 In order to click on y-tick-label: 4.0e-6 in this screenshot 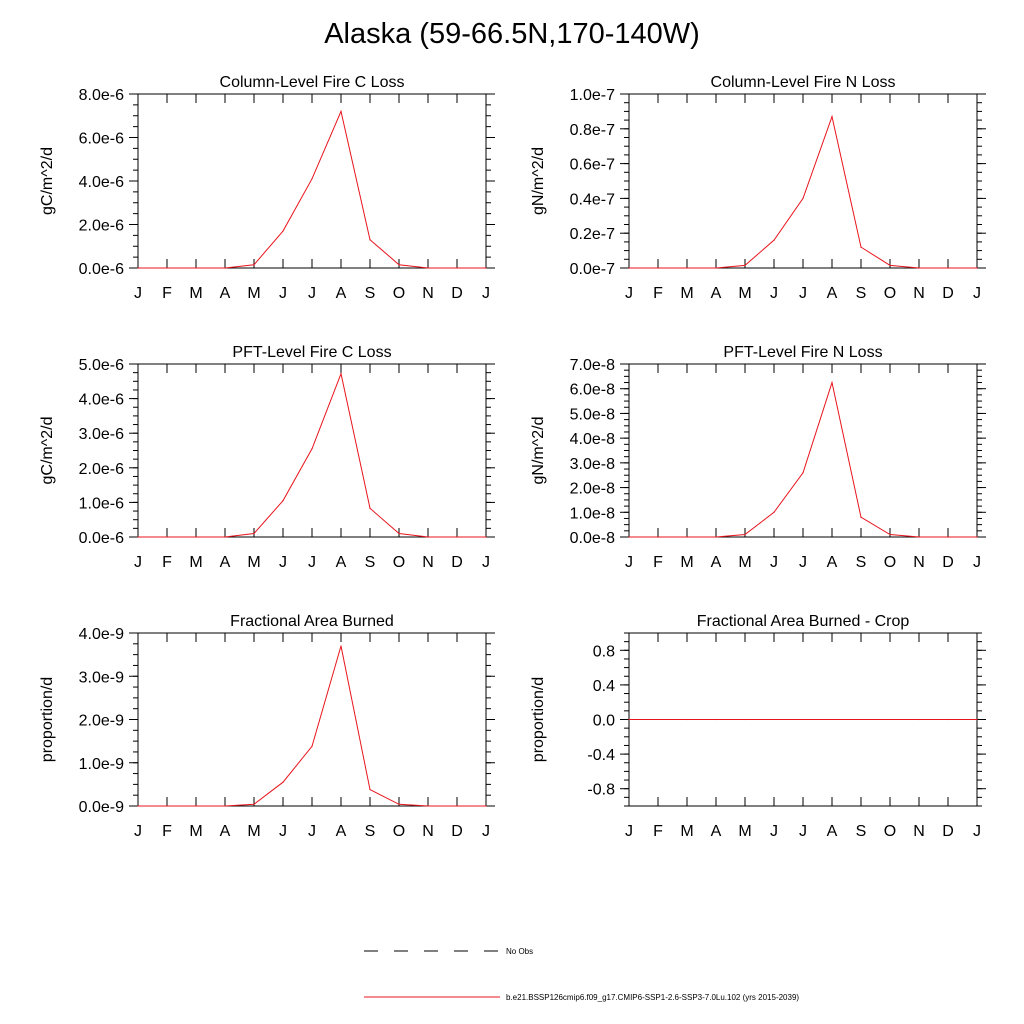, I will do `click(101, 400)`.